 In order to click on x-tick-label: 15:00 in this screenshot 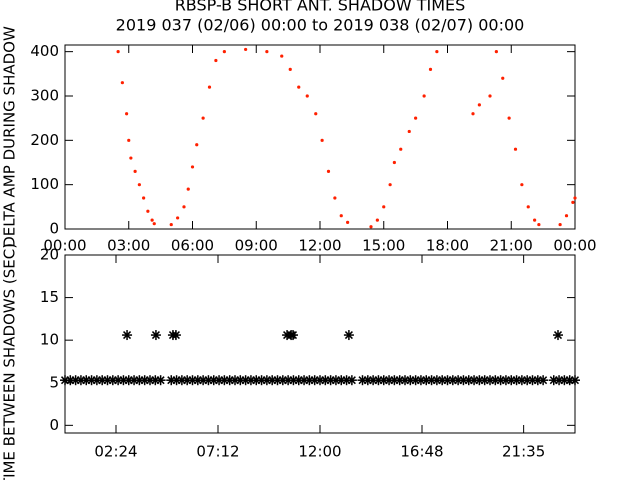, I will do `click(383, 246)`.